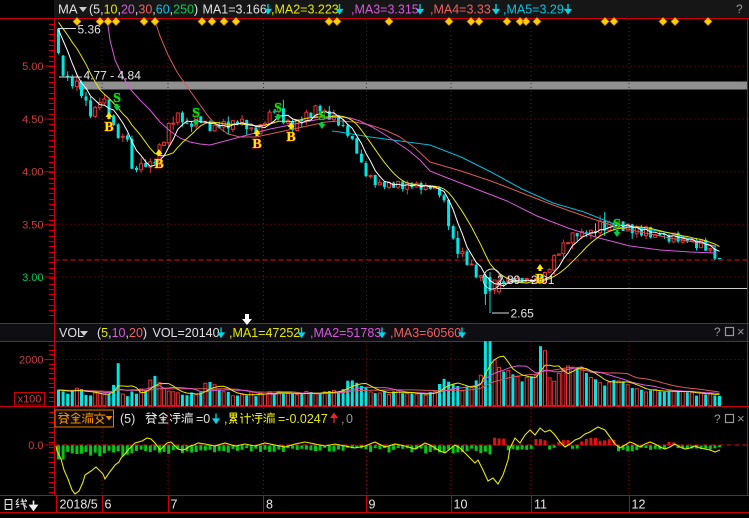 Image resolution: width=749 pixels, height=518 pixels. I want to click on svg-text: (5,10,20,30,60,250), so click(143, 10).